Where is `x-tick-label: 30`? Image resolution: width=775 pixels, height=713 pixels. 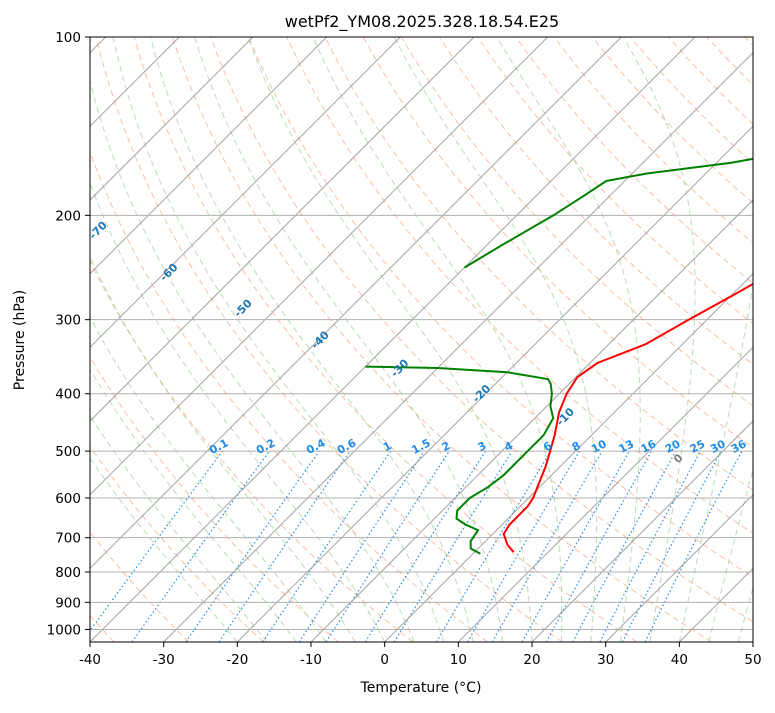 x-tick-label: 30 is located at coordinates (605, 660).